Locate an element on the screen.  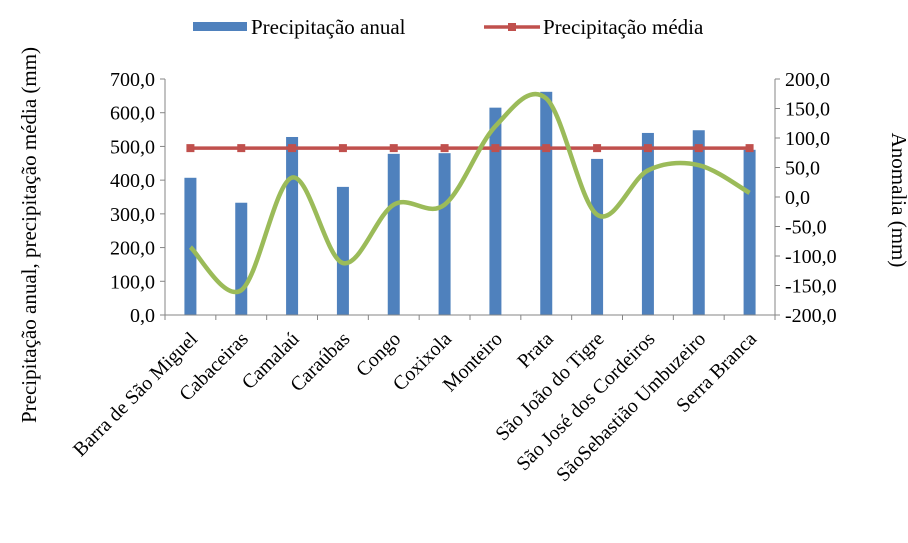
legend-bar-label: Precipitação anual is located at coordinates (328, 27).